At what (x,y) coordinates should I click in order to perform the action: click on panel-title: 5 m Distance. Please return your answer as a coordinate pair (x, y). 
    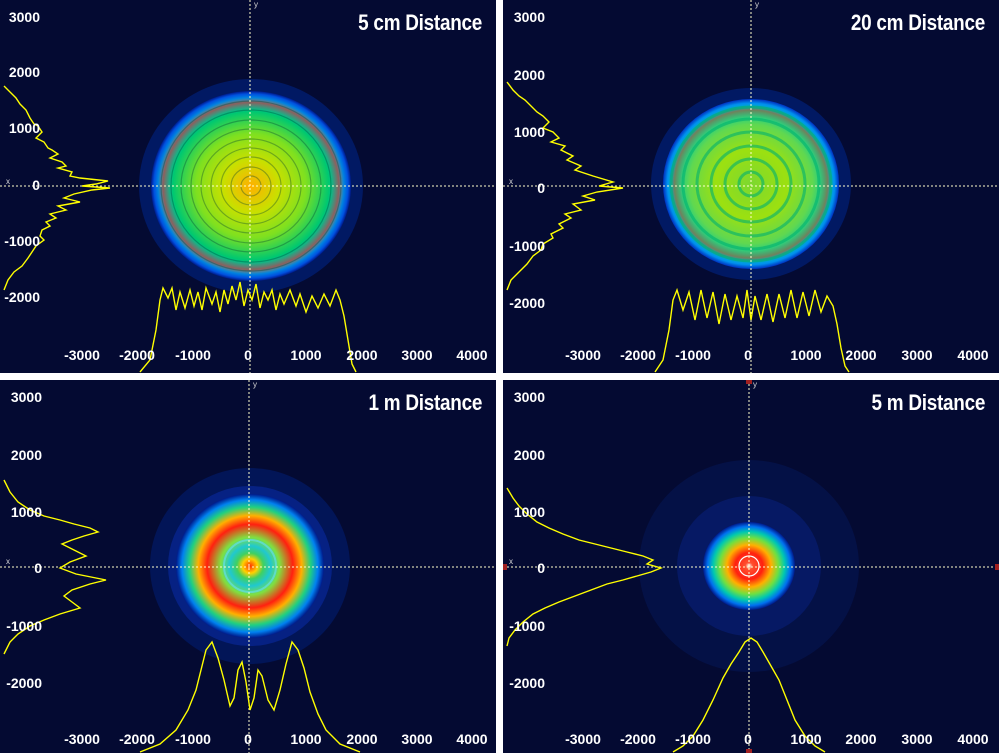
    Looking at the image, I should click on (928, 402).